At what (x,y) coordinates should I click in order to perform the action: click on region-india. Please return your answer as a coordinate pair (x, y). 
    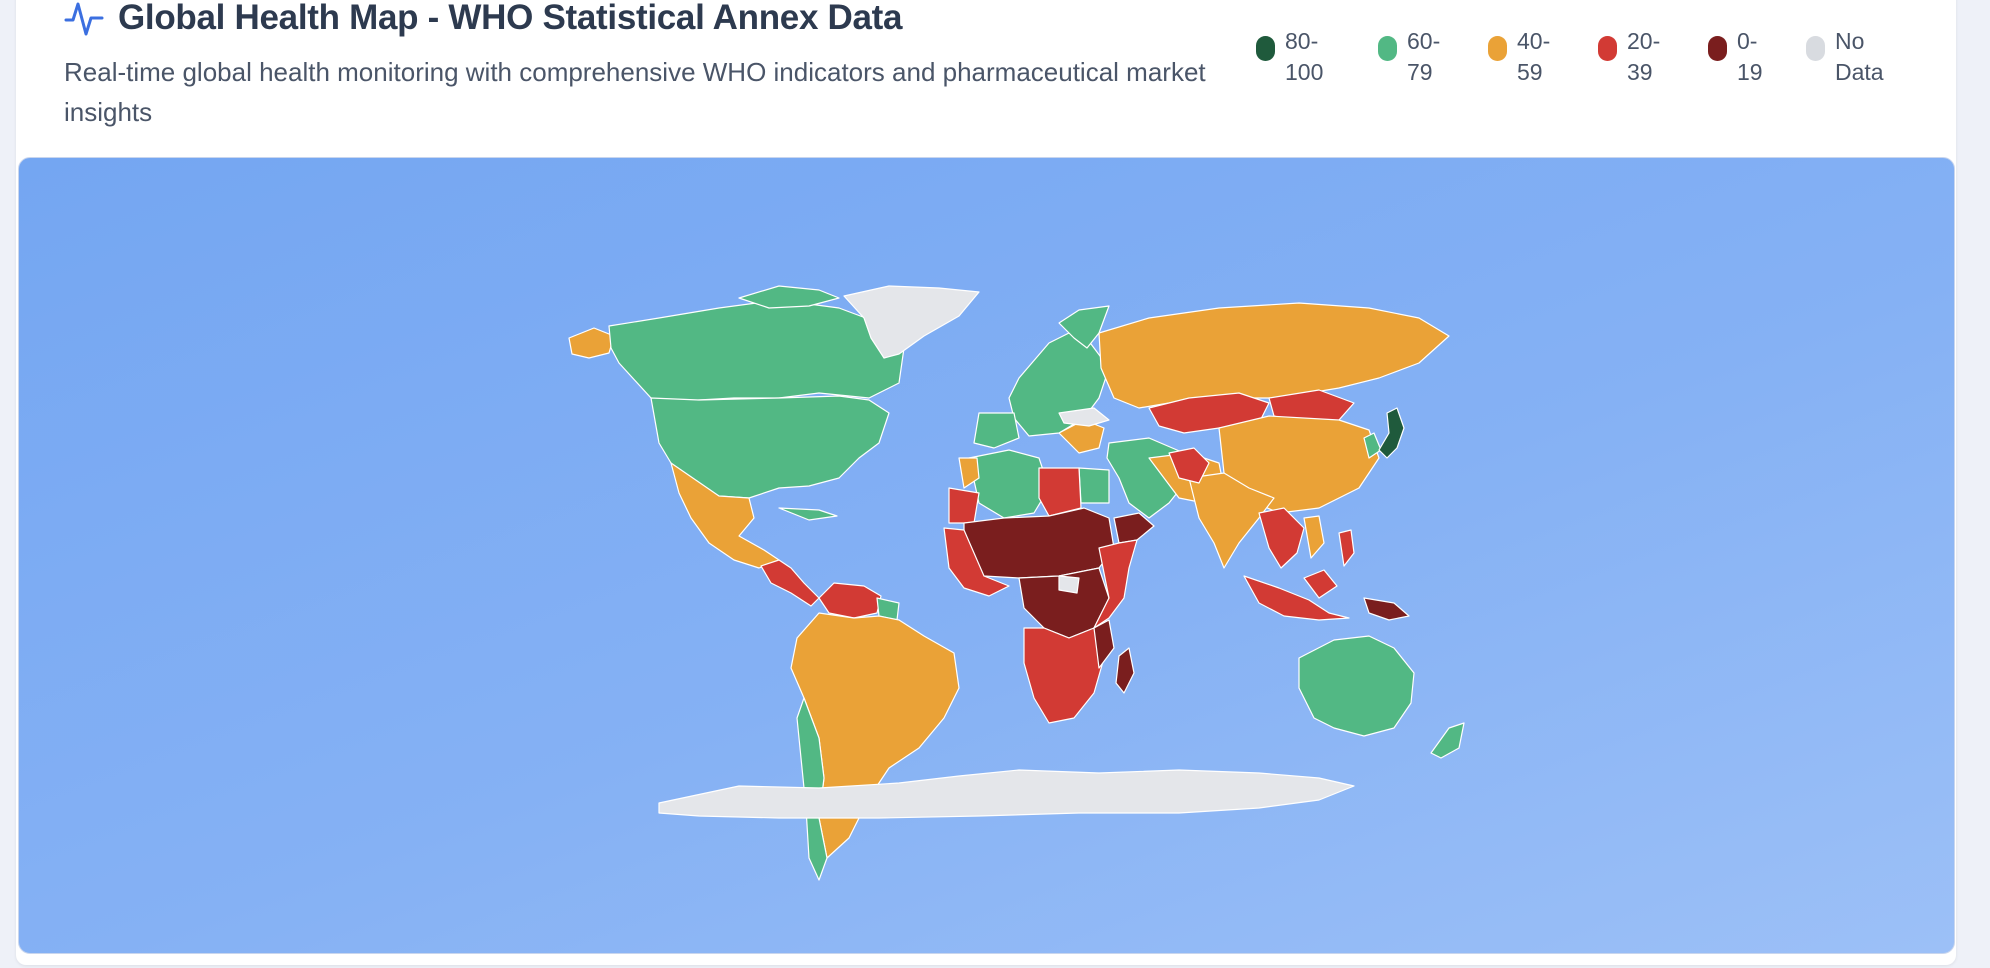
    Looking at the image, I should click on (1231, 520).